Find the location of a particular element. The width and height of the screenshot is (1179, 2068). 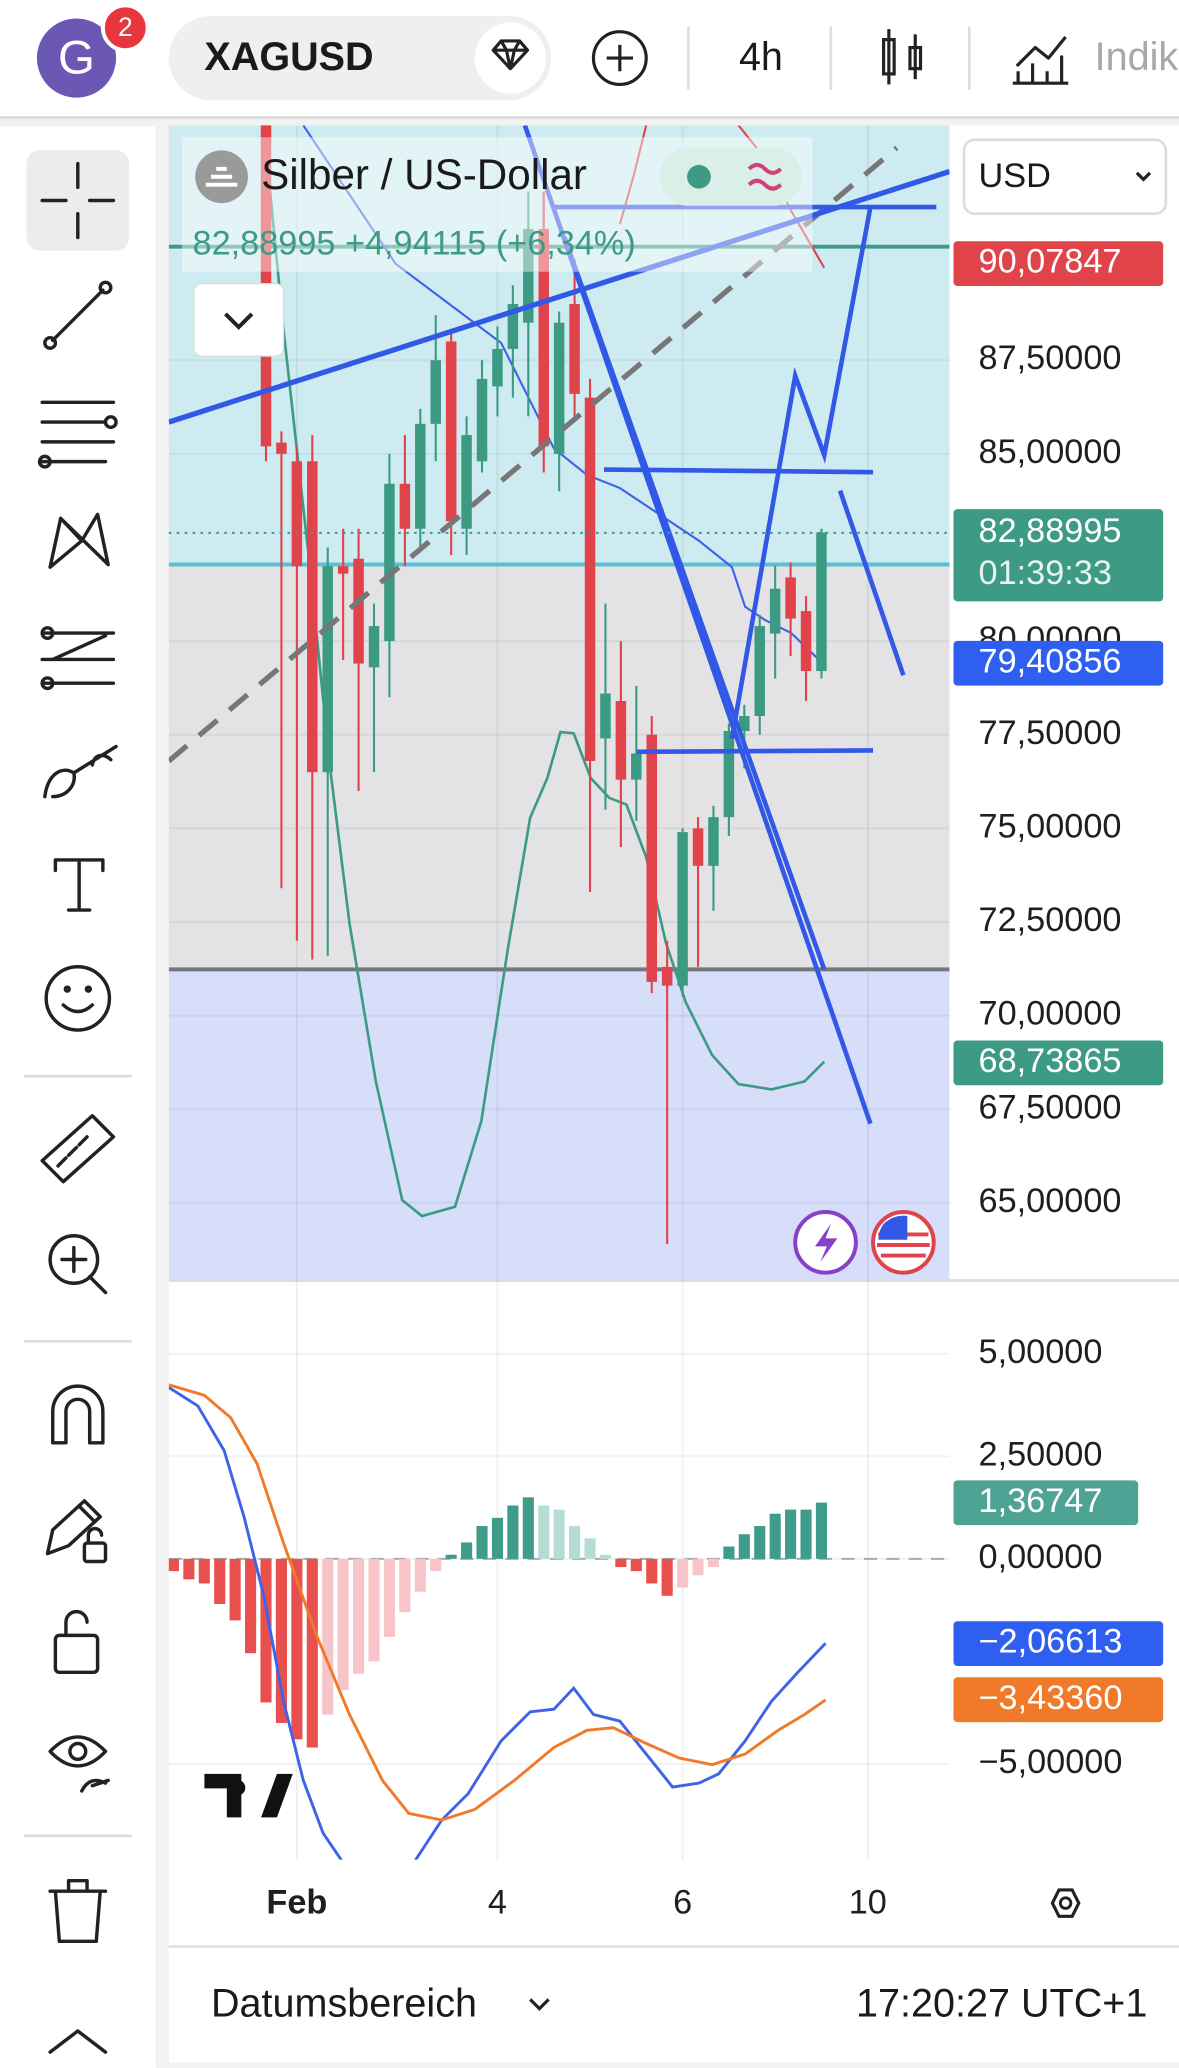

value-badge-label: −2,06613 is located at coordinates (1051, 1642).